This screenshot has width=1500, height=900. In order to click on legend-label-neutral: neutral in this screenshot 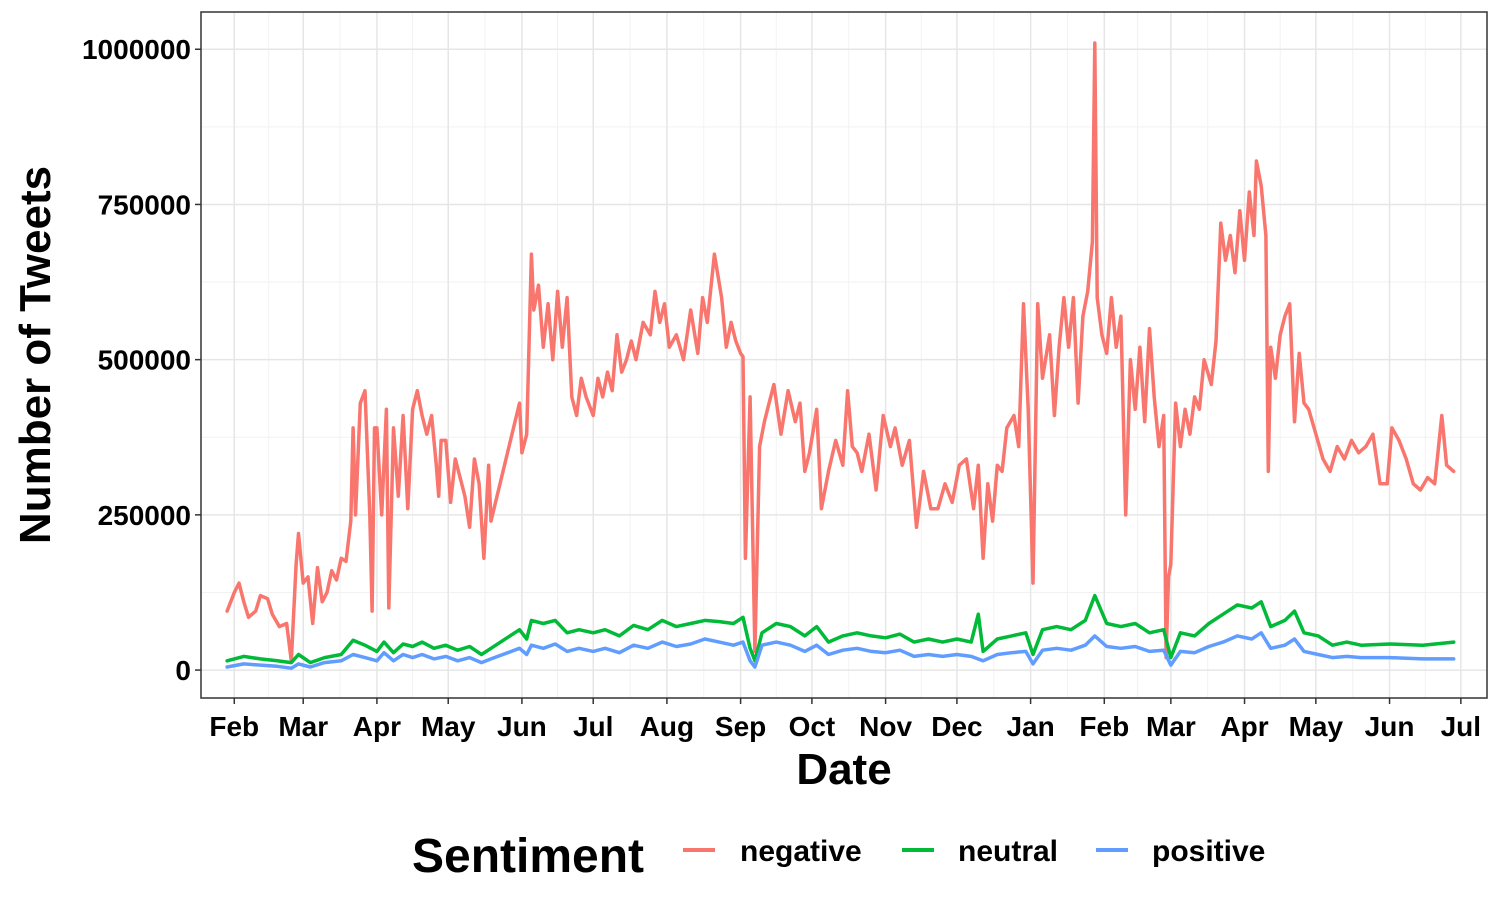, I will do `click(1008, 851)`.